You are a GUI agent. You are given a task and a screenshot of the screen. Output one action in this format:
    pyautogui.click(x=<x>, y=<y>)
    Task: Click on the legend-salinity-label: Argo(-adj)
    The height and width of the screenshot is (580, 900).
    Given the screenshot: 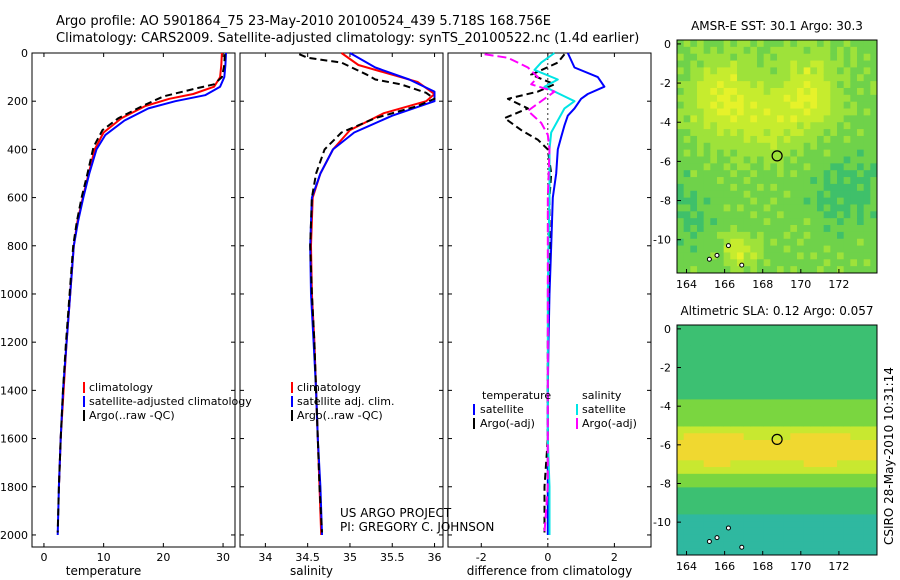 What is the action you would take?
    pyautogui.click(x=609, y=423)
    